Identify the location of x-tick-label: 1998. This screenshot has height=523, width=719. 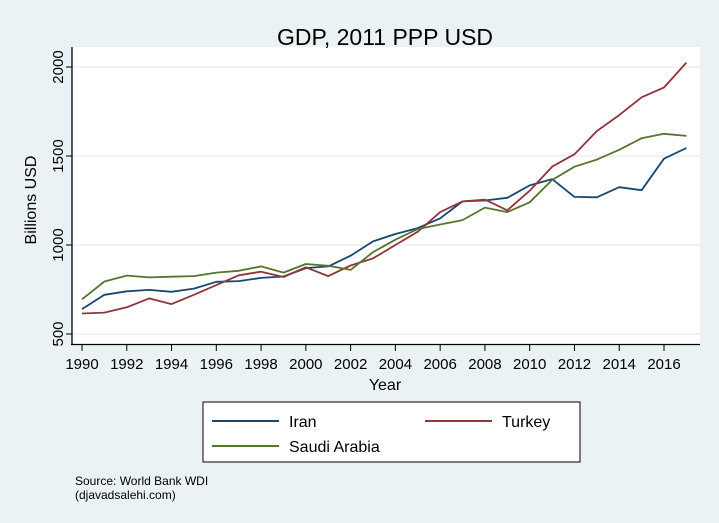
(260, 364).